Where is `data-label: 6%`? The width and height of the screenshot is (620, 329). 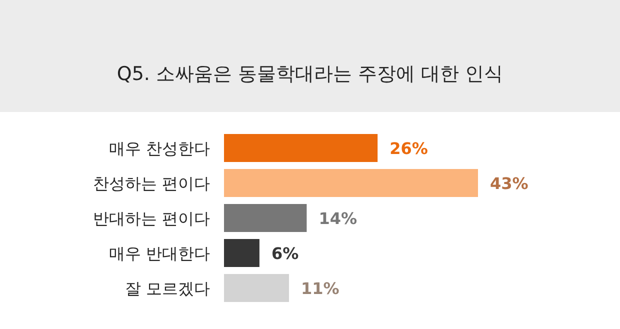
data-label: 6% is located at coordinates (285, 253).